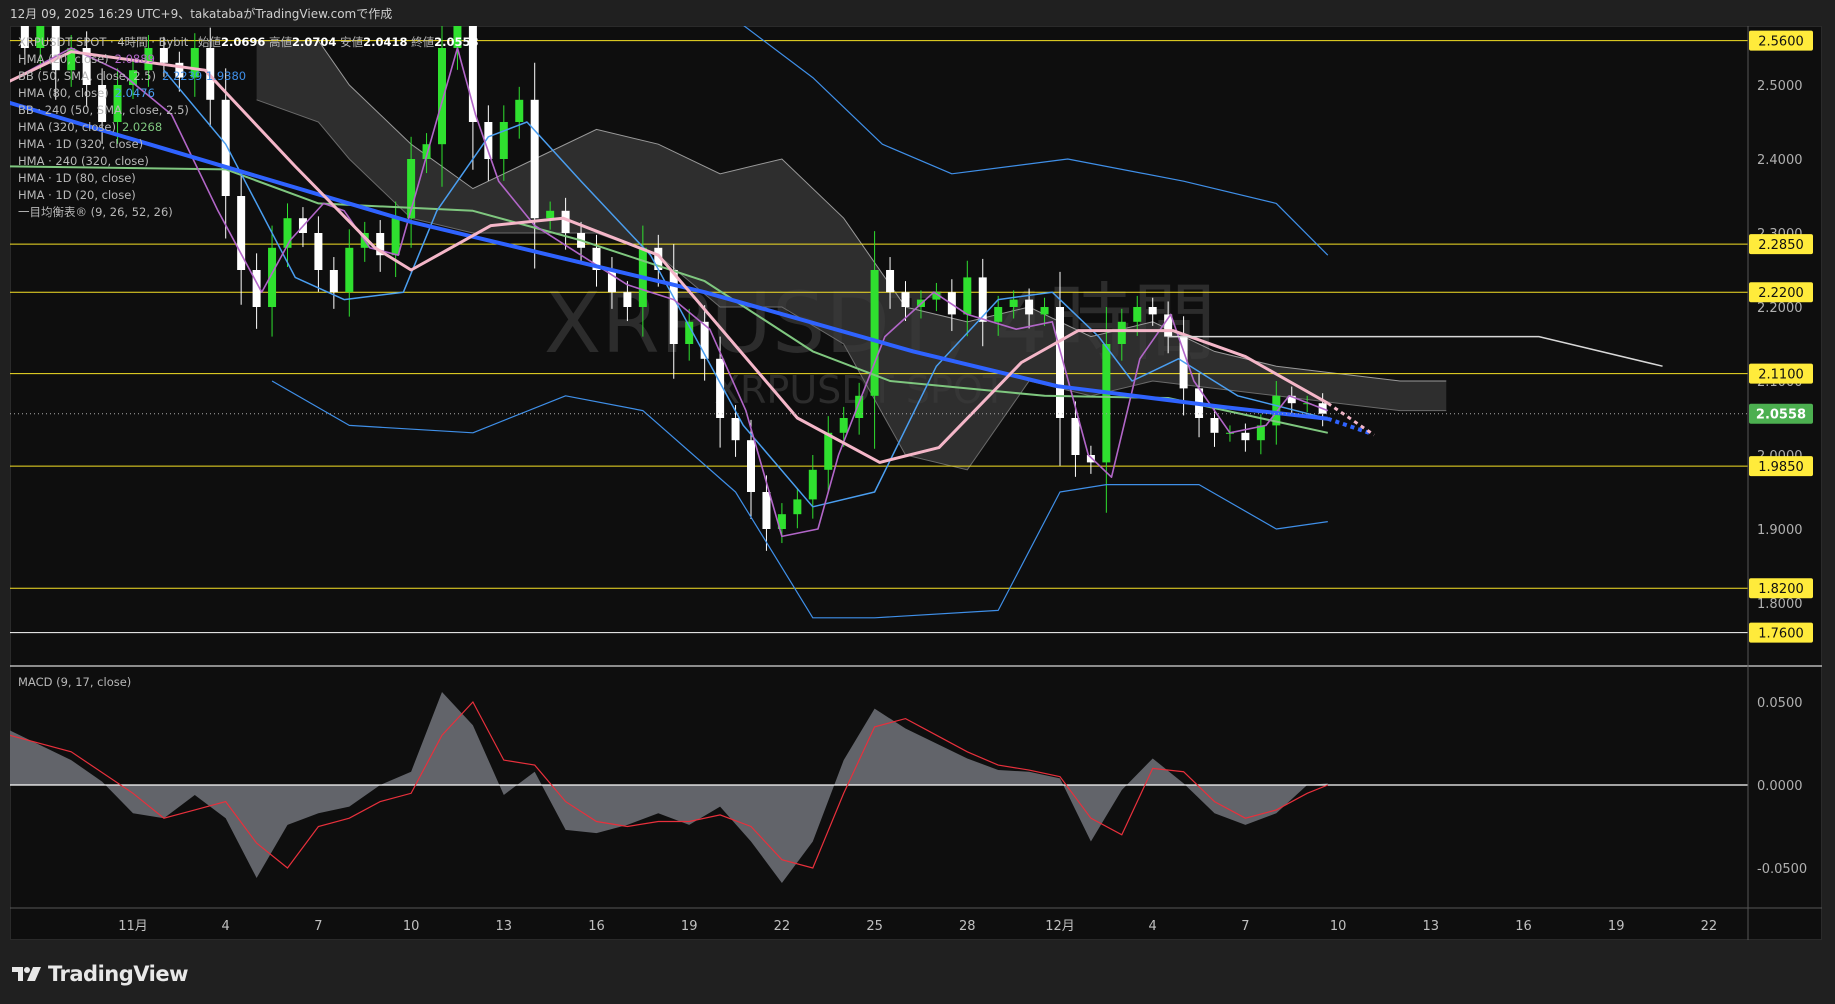  Describe the element at coordinates (596, 926) in the screenshot. I see `time-tick-label: 16` at that location.